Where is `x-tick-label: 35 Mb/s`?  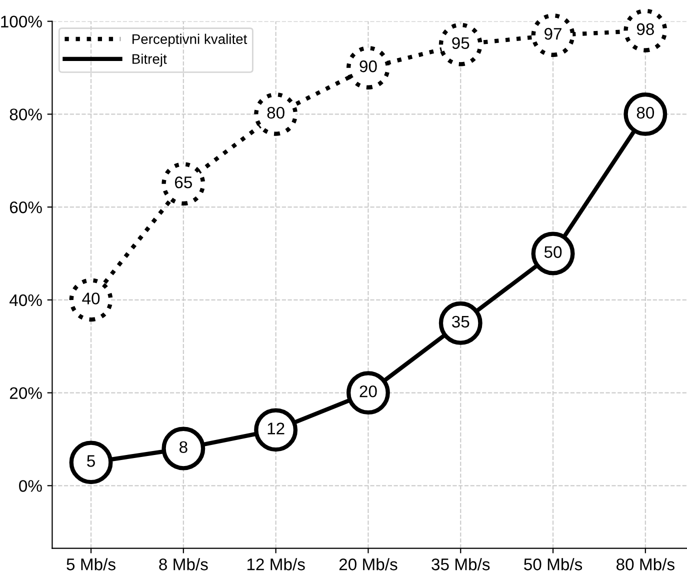 x-tick-label: 35 Mb/s is located at coordinates (461, 564).